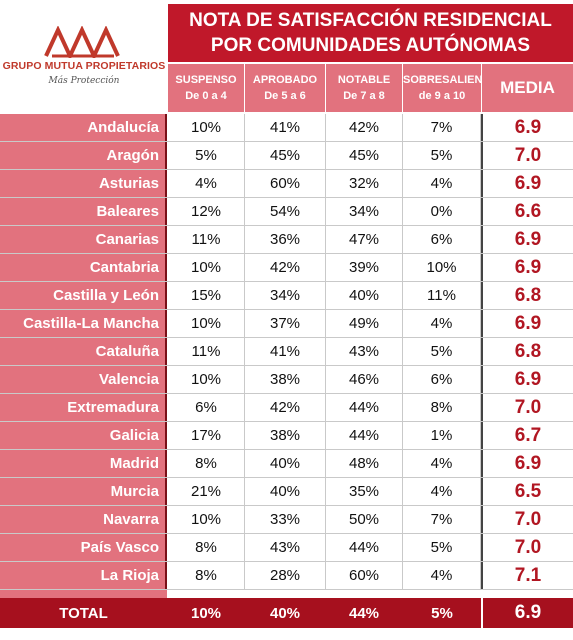 The height and width of the screenshot is (640, 573). I want to click on cell-notable: 35%, so click(364, 491).